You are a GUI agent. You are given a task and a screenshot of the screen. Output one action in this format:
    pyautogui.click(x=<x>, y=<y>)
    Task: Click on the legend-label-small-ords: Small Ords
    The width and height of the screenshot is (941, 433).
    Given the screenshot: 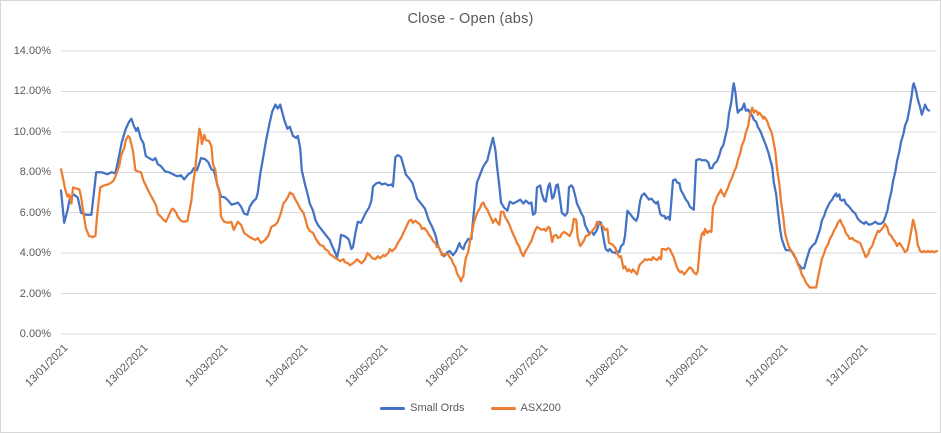 What is the action you would take?
    pyautogui.click(x=437, y=408)
    